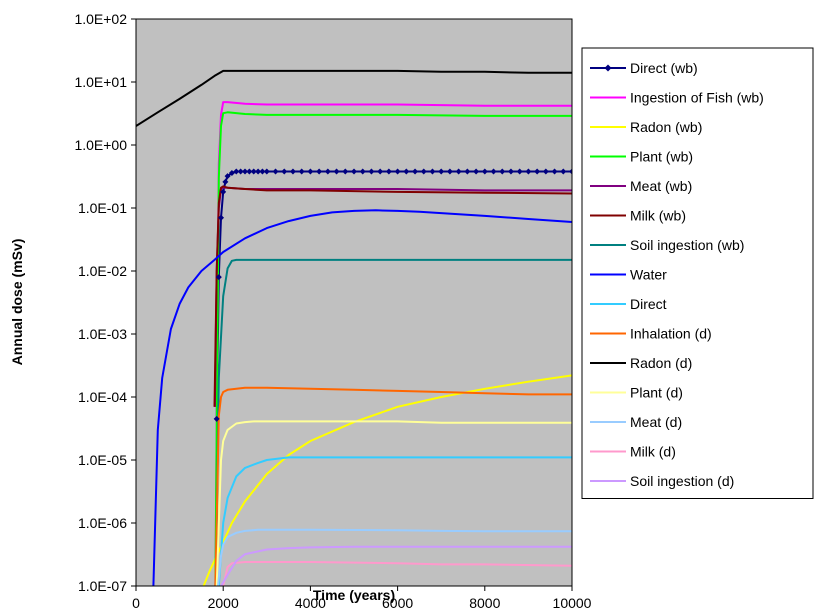 This screenshot has height=608, width=814. Describe the element at coordinates (100, 82) in the screenshot. I see `y-tick-label: 1.0E+01` at that location.